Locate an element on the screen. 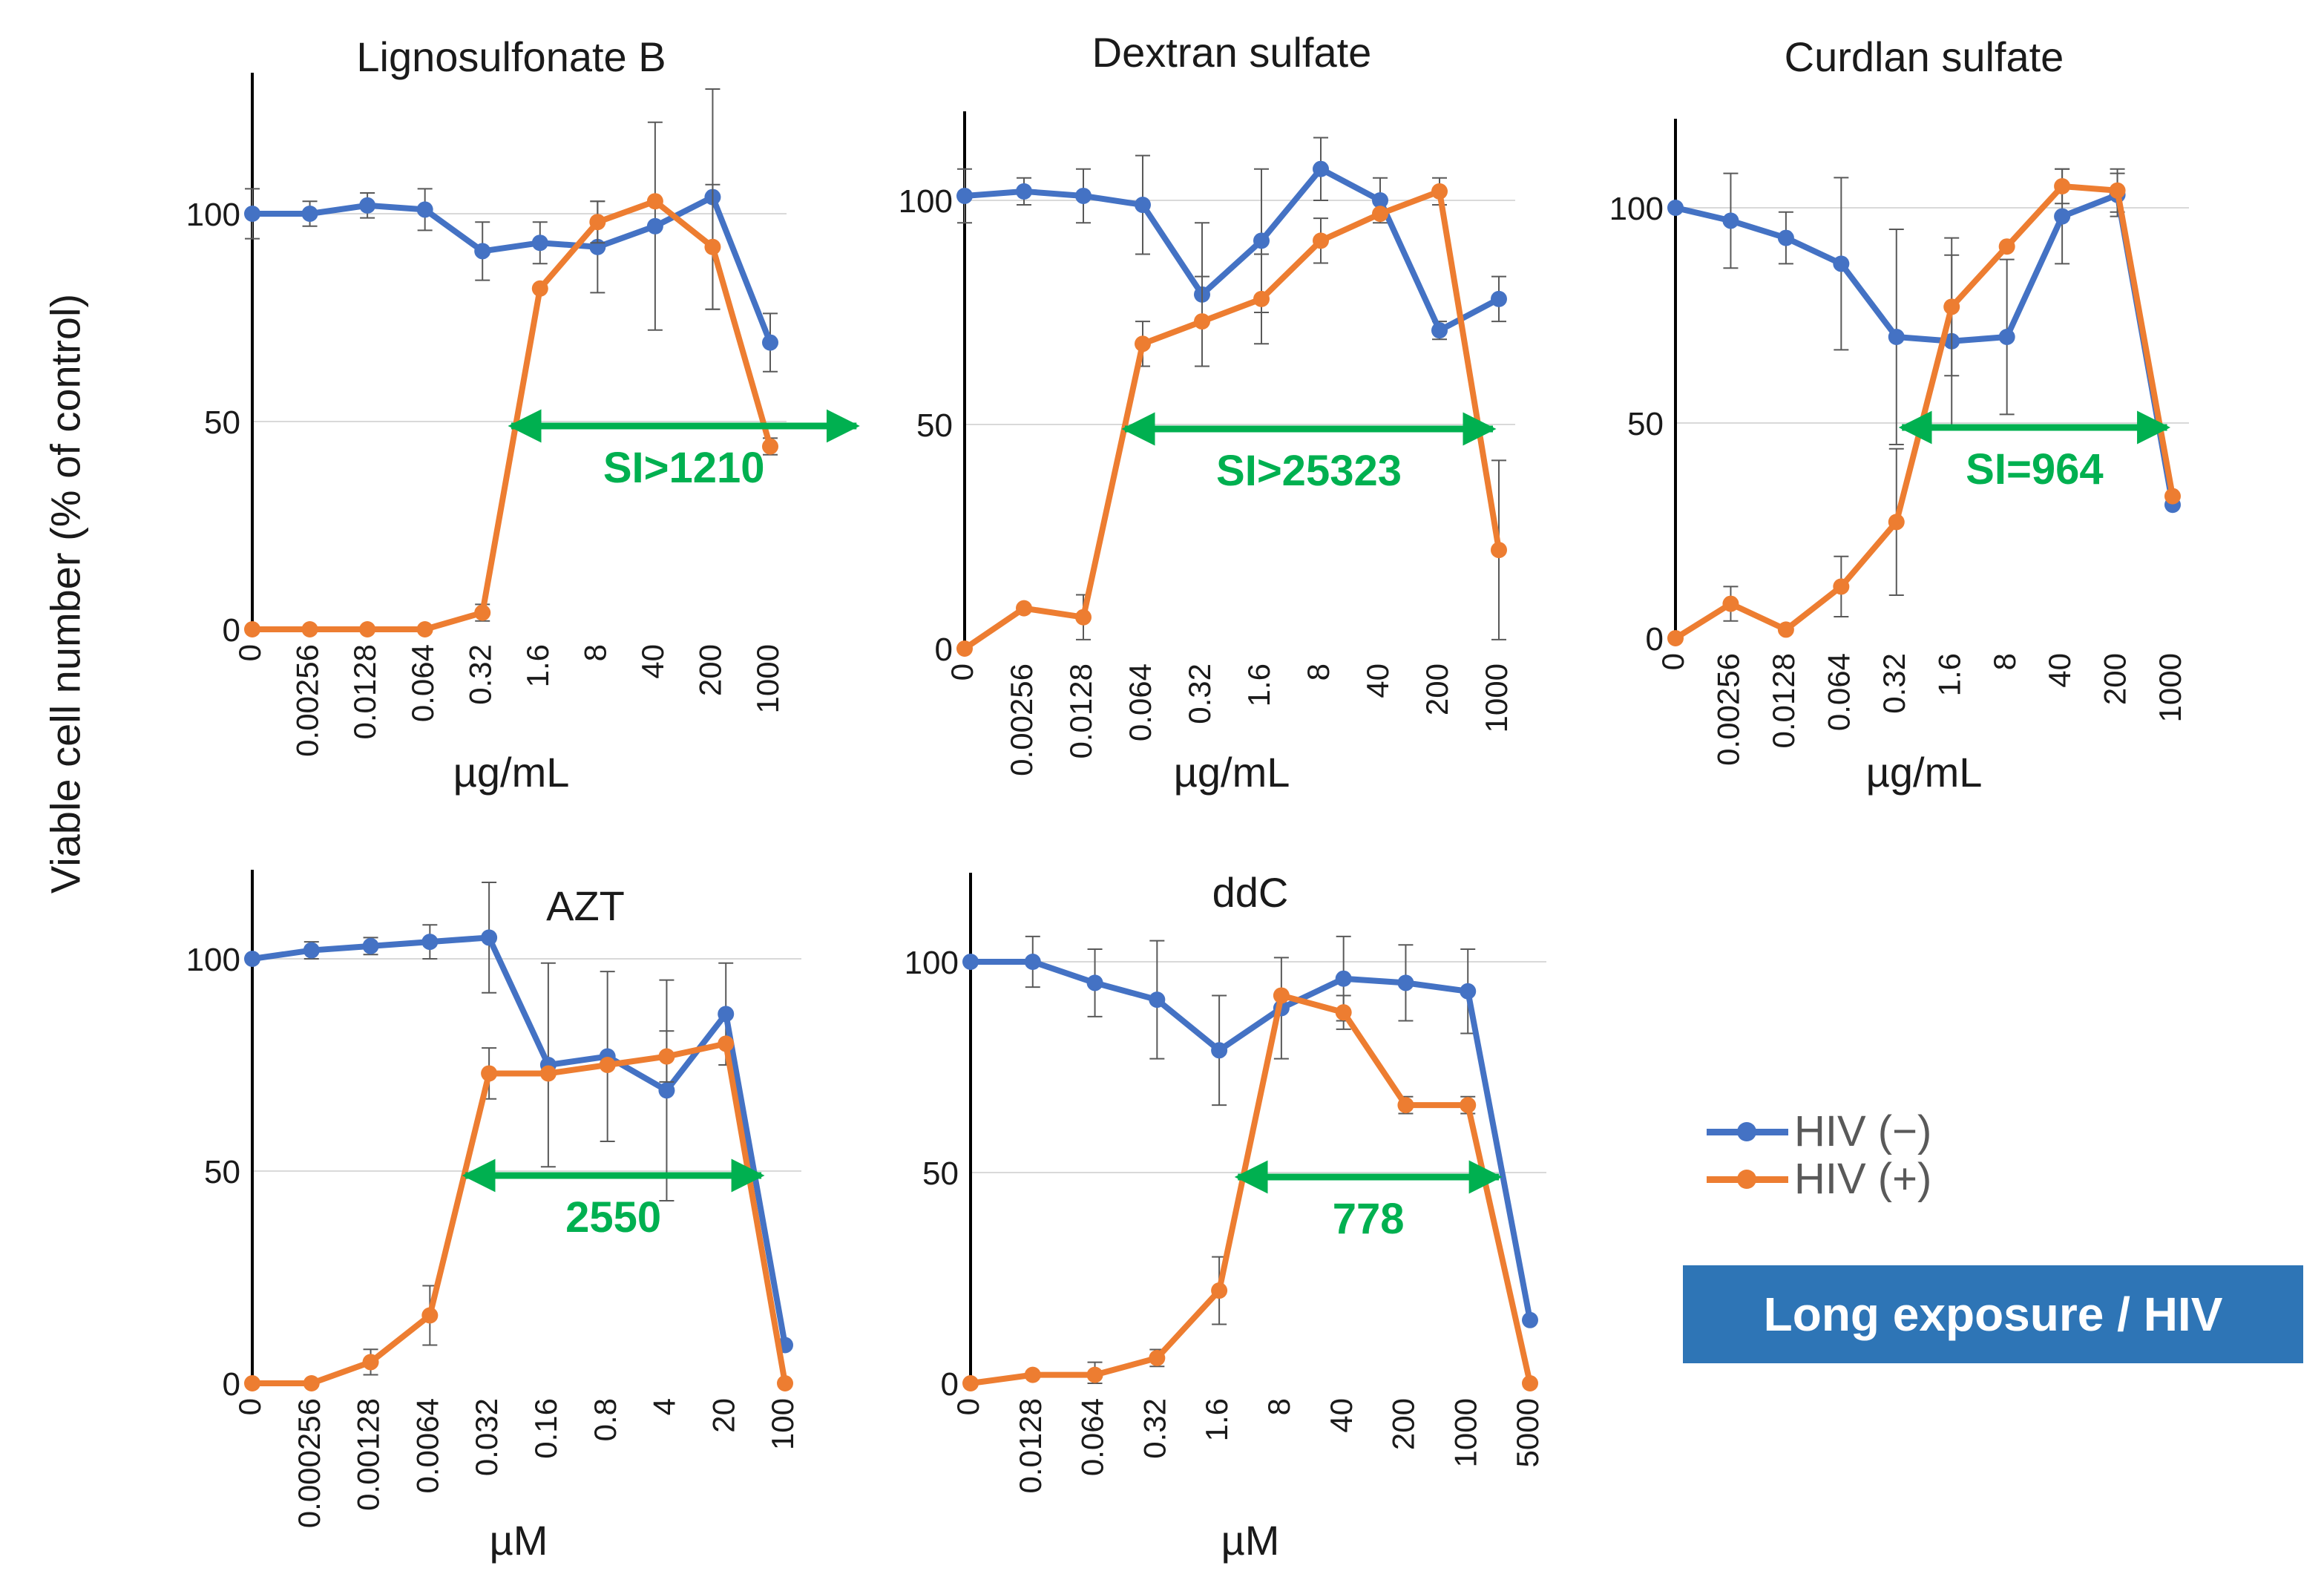 Image resolution: width=2324 pixels, height=1577 pixels. x-axis-label: µg/mL is located at coordinates (1924, 773).